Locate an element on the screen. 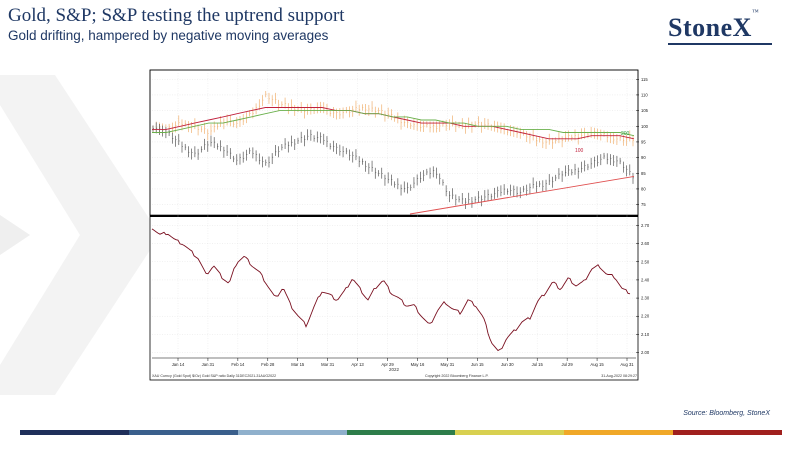 Image resolution: width=800 pixels, height=450 pixels. y-tick-label: 2.00 is located at coordinates (645, 352).